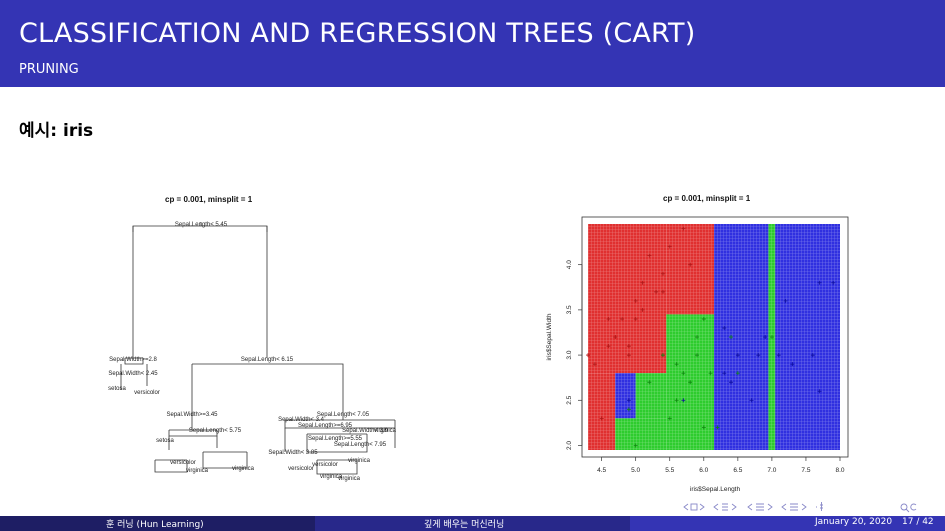 Image resolution: width=945 pixels, height=531 pixels. I want to click on split-label: Sepal.Width< 2.45, so click(133, 374).